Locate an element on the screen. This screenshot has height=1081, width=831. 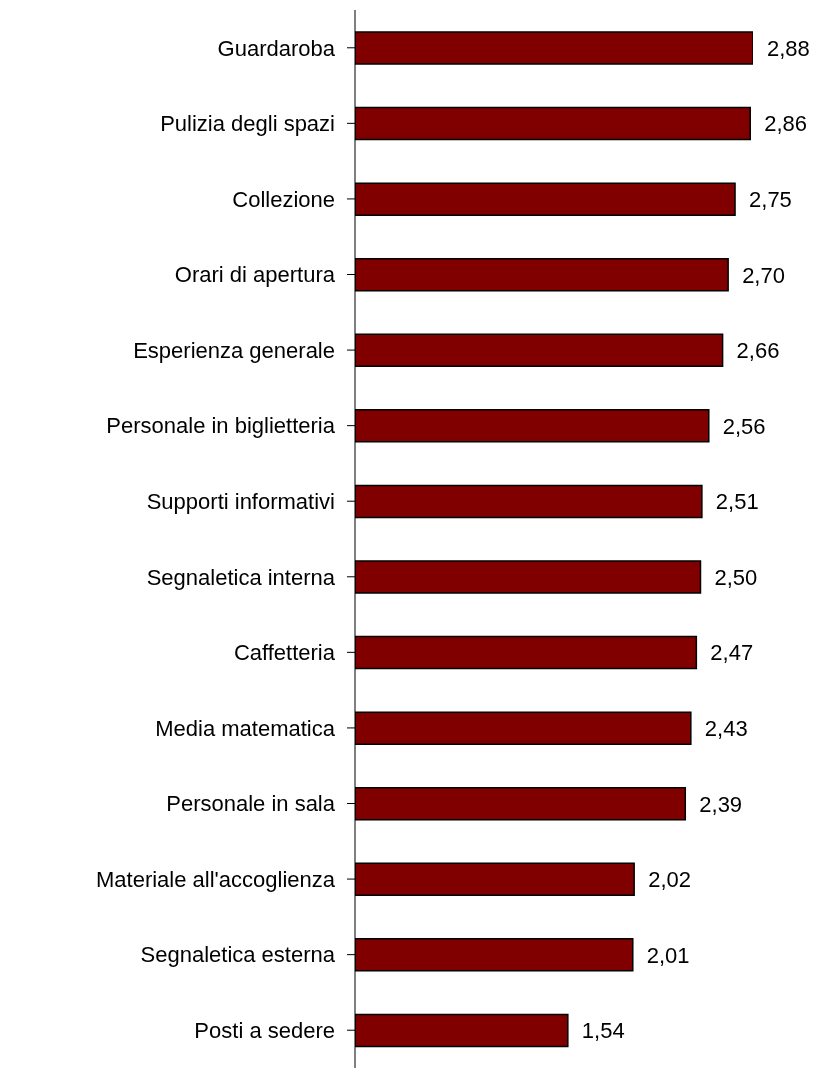
data-label: 2,70 is located at coordinates (763, 275).